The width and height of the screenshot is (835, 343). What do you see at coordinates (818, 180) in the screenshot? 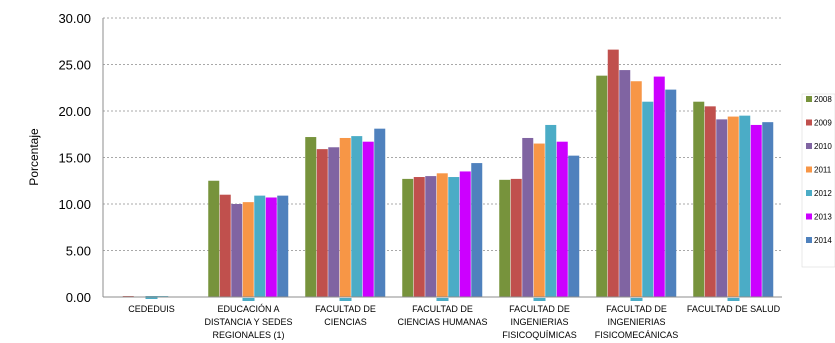
I see `legend: 2008 2009 2010 2011 2012 2013 2014` at bounding box center [818, 180].